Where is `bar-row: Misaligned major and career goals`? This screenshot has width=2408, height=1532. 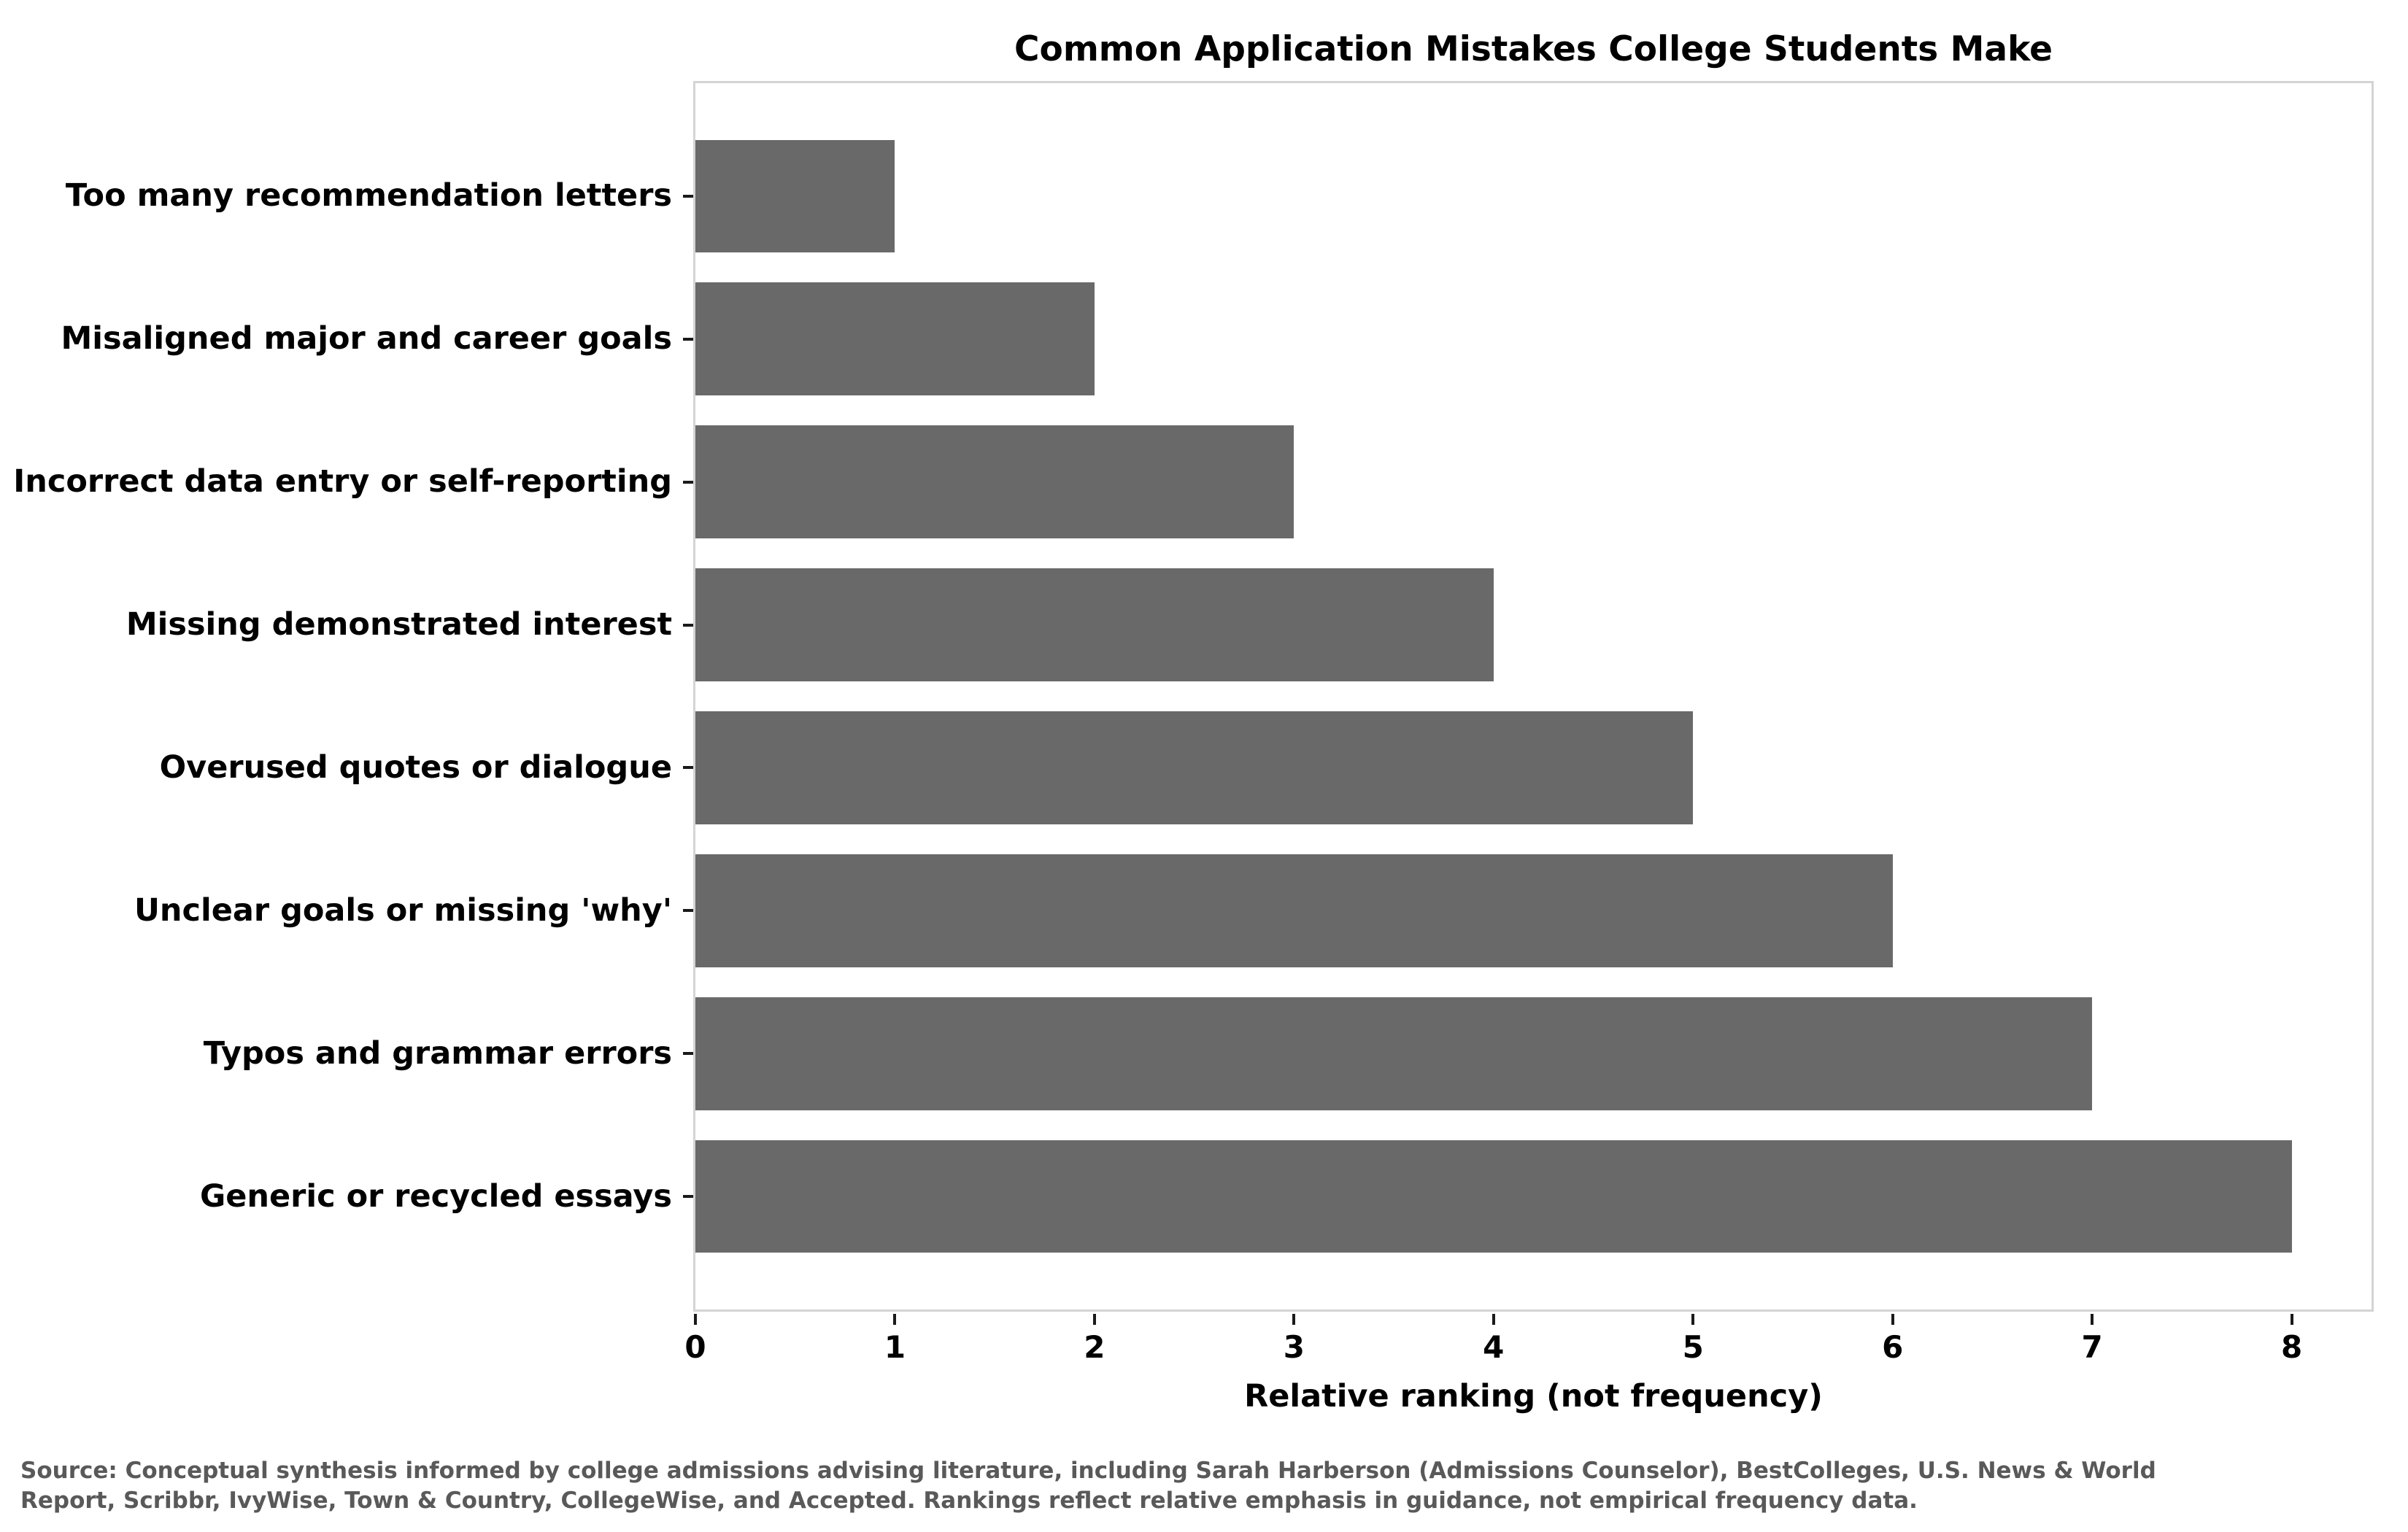 bar-row: Misaligned major and career goals is located at coordinates (1216, 340).